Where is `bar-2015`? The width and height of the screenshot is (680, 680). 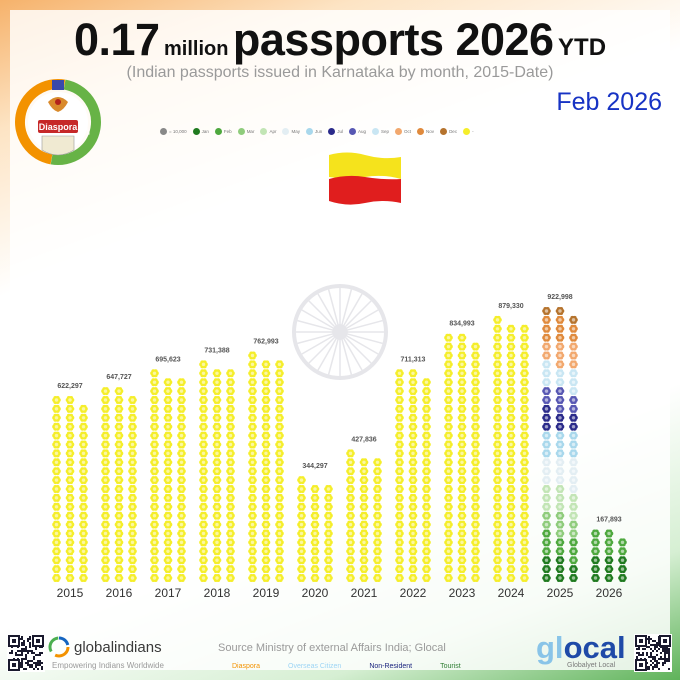
bar-2015 is located at coordinates (70, 489).